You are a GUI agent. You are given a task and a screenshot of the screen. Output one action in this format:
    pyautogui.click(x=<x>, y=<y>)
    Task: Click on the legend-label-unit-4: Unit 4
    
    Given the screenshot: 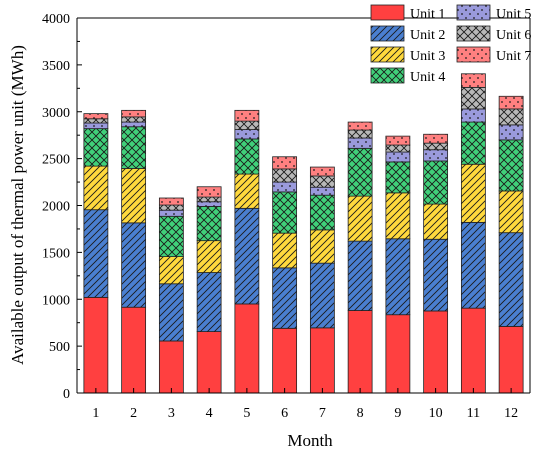 What is the action you would take?
    pyautogui.click(x=427, y=77)
    